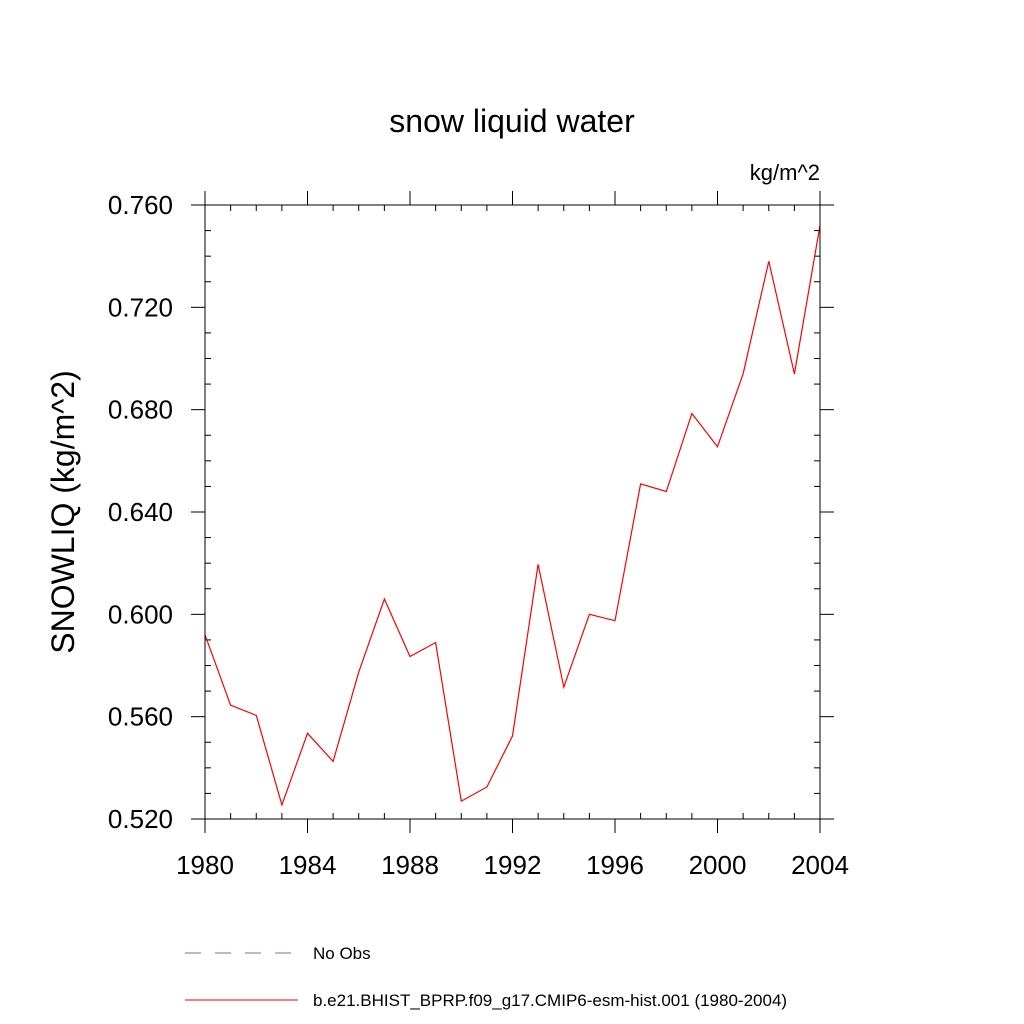 This screenshot has width=1024, height=1024. I want to click on x-tick-label: 2004, so click(820, 865).